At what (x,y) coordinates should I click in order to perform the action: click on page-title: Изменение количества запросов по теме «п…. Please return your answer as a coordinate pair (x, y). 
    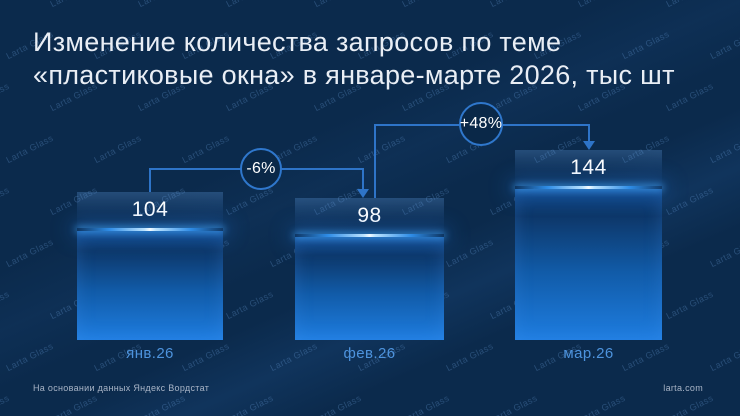
    Looking at the image, I should click on (378, 59).